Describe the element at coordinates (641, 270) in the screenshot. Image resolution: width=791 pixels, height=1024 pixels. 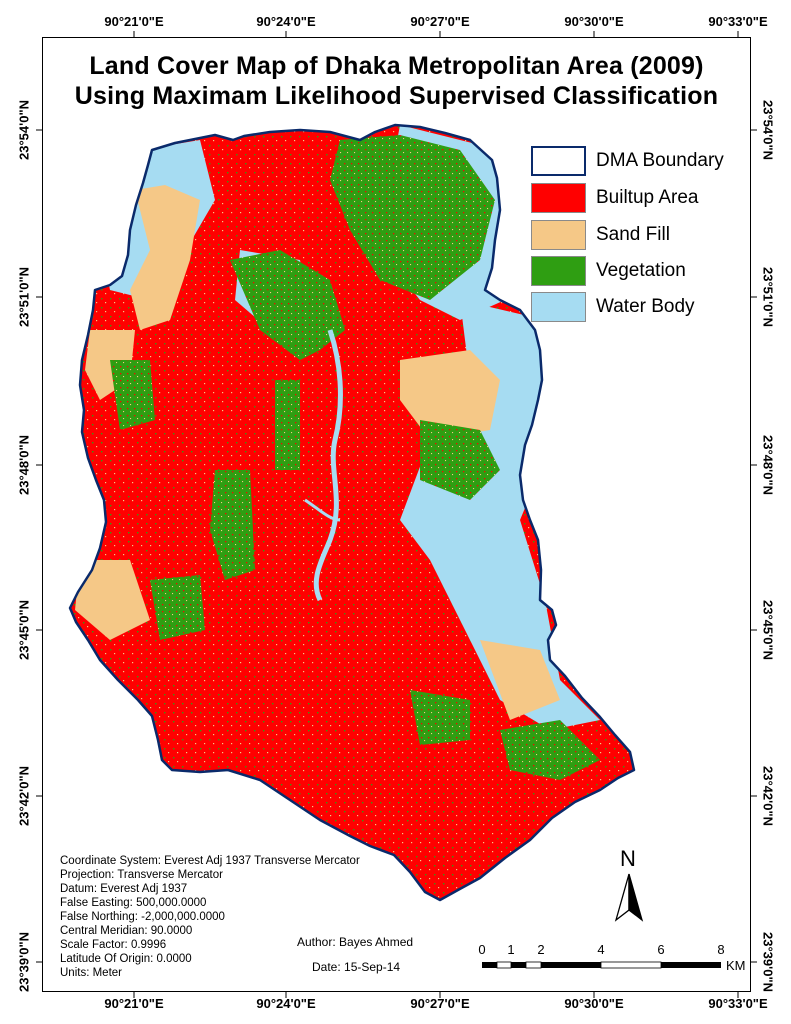
I see `legend-label: Vegetation` at that location.